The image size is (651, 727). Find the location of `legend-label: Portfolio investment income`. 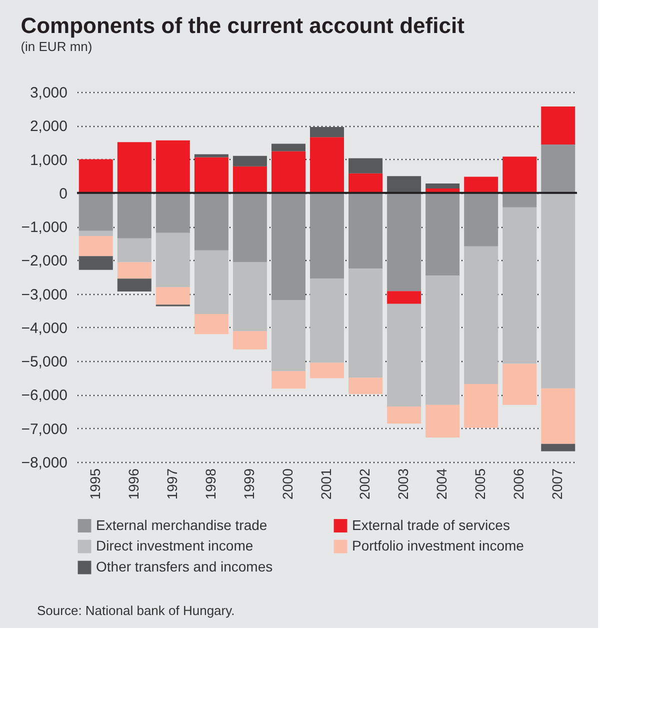

legend-label: Portfolio investment income is located at coordinates (438, 546).